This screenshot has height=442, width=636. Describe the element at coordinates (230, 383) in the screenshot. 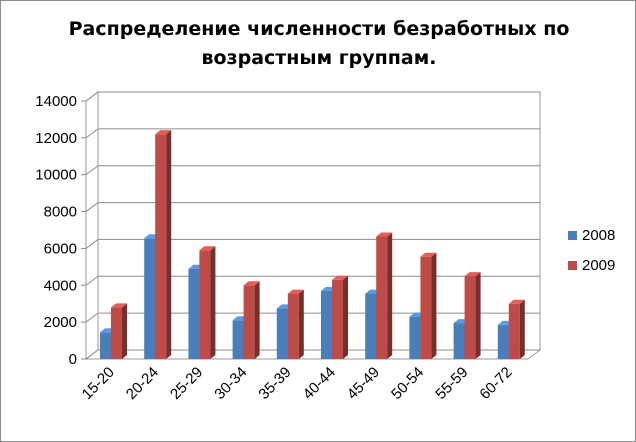

I see `x-tick-label: 30-34` at that location.